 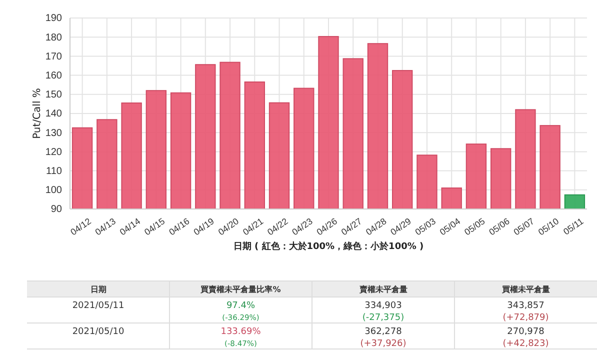 I want to click on y-tick-label: 190, so click(x=53, y=18).